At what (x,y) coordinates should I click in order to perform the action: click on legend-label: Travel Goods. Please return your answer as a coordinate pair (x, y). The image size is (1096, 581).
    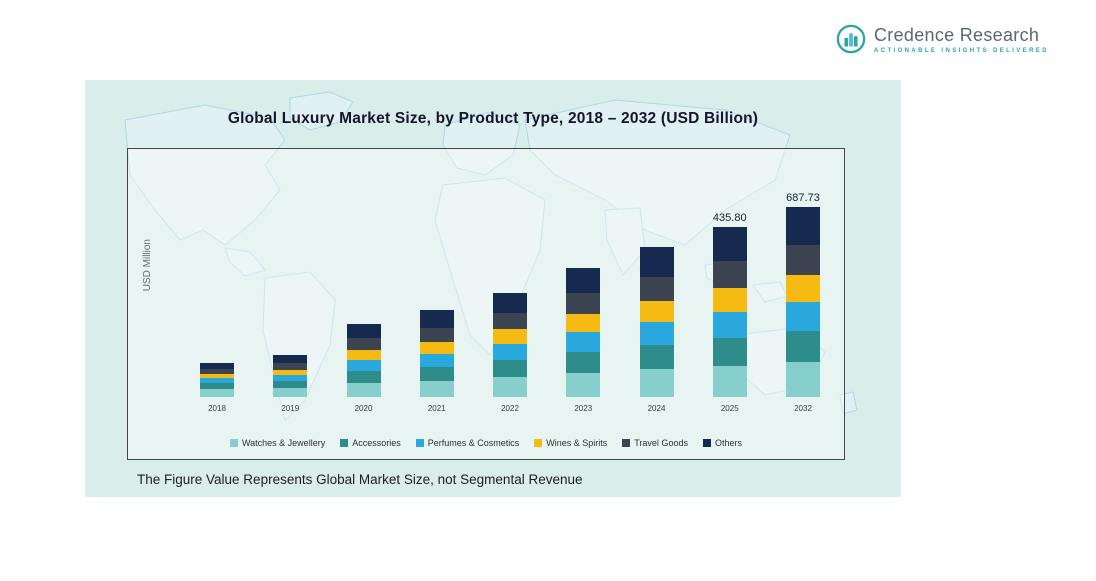
    Looking at the image, I should click on (661, 443).